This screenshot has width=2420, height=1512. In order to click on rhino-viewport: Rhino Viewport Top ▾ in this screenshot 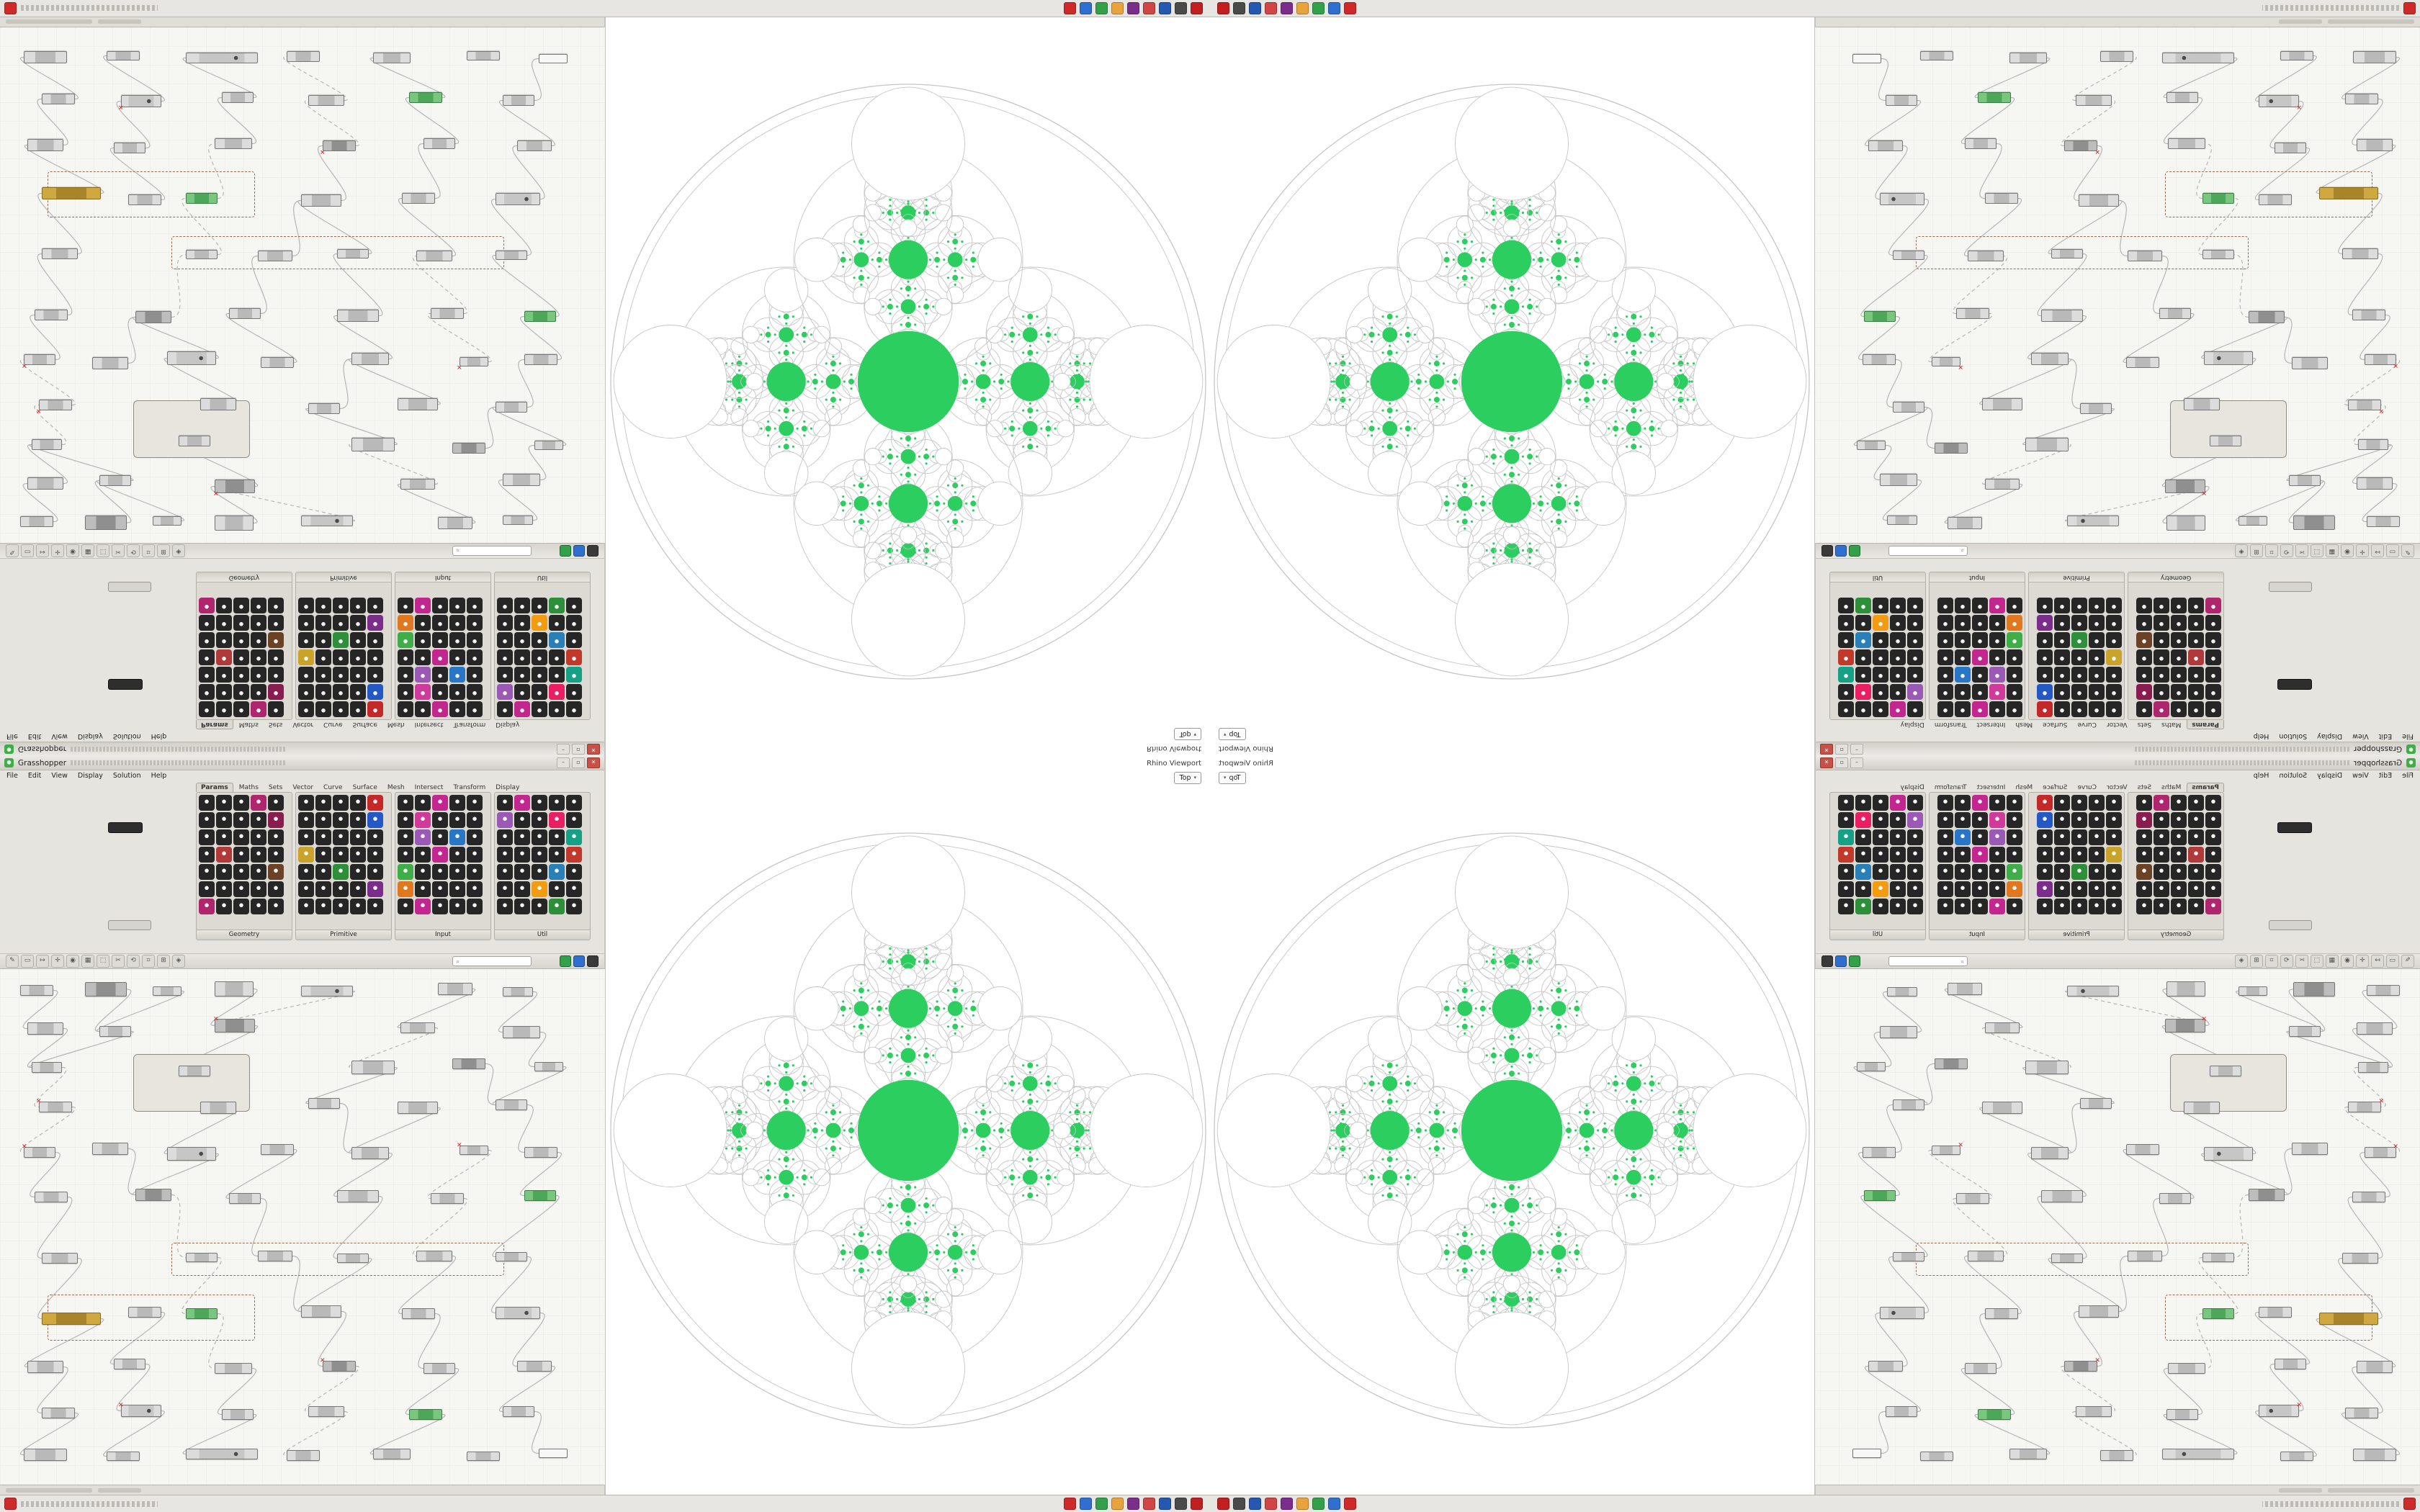, I will do `click(1512, 386)`.